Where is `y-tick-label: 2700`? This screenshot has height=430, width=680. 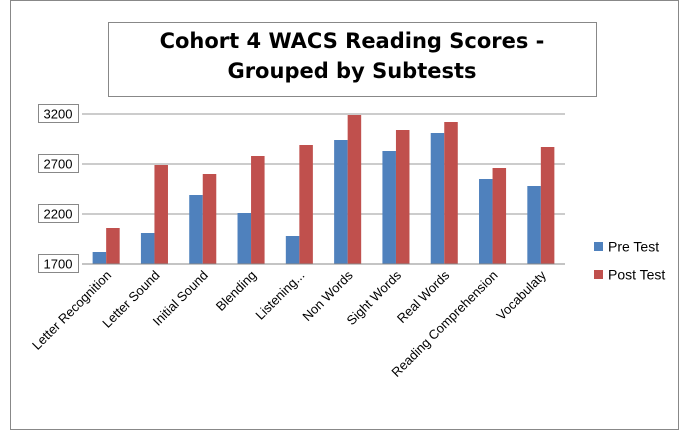
y-tick-label: 2700 is located at coordinates (58, 164).